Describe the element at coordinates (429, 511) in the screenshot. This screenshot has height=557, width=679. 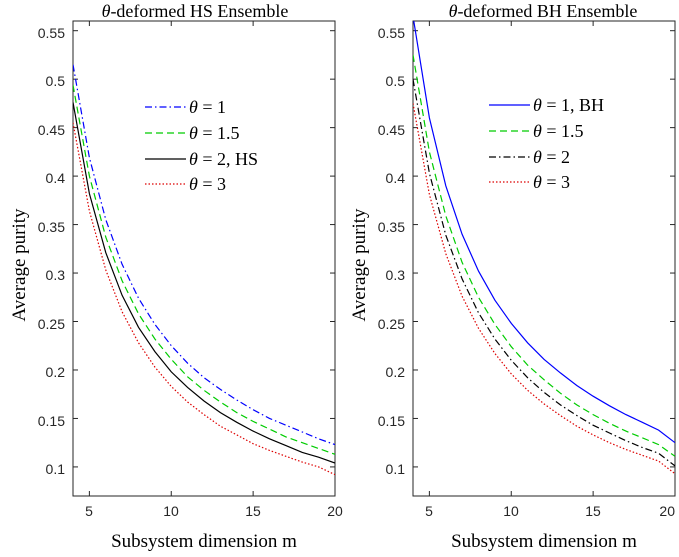
I see `right-x-tick-label: 5` at that location.